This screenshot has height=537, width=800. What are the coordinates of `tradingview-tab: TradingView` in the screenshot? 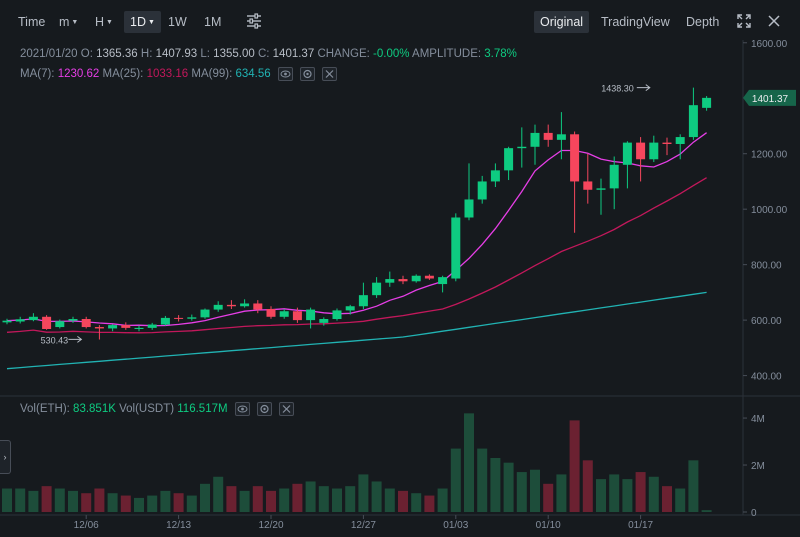 It's located at (635, 22).